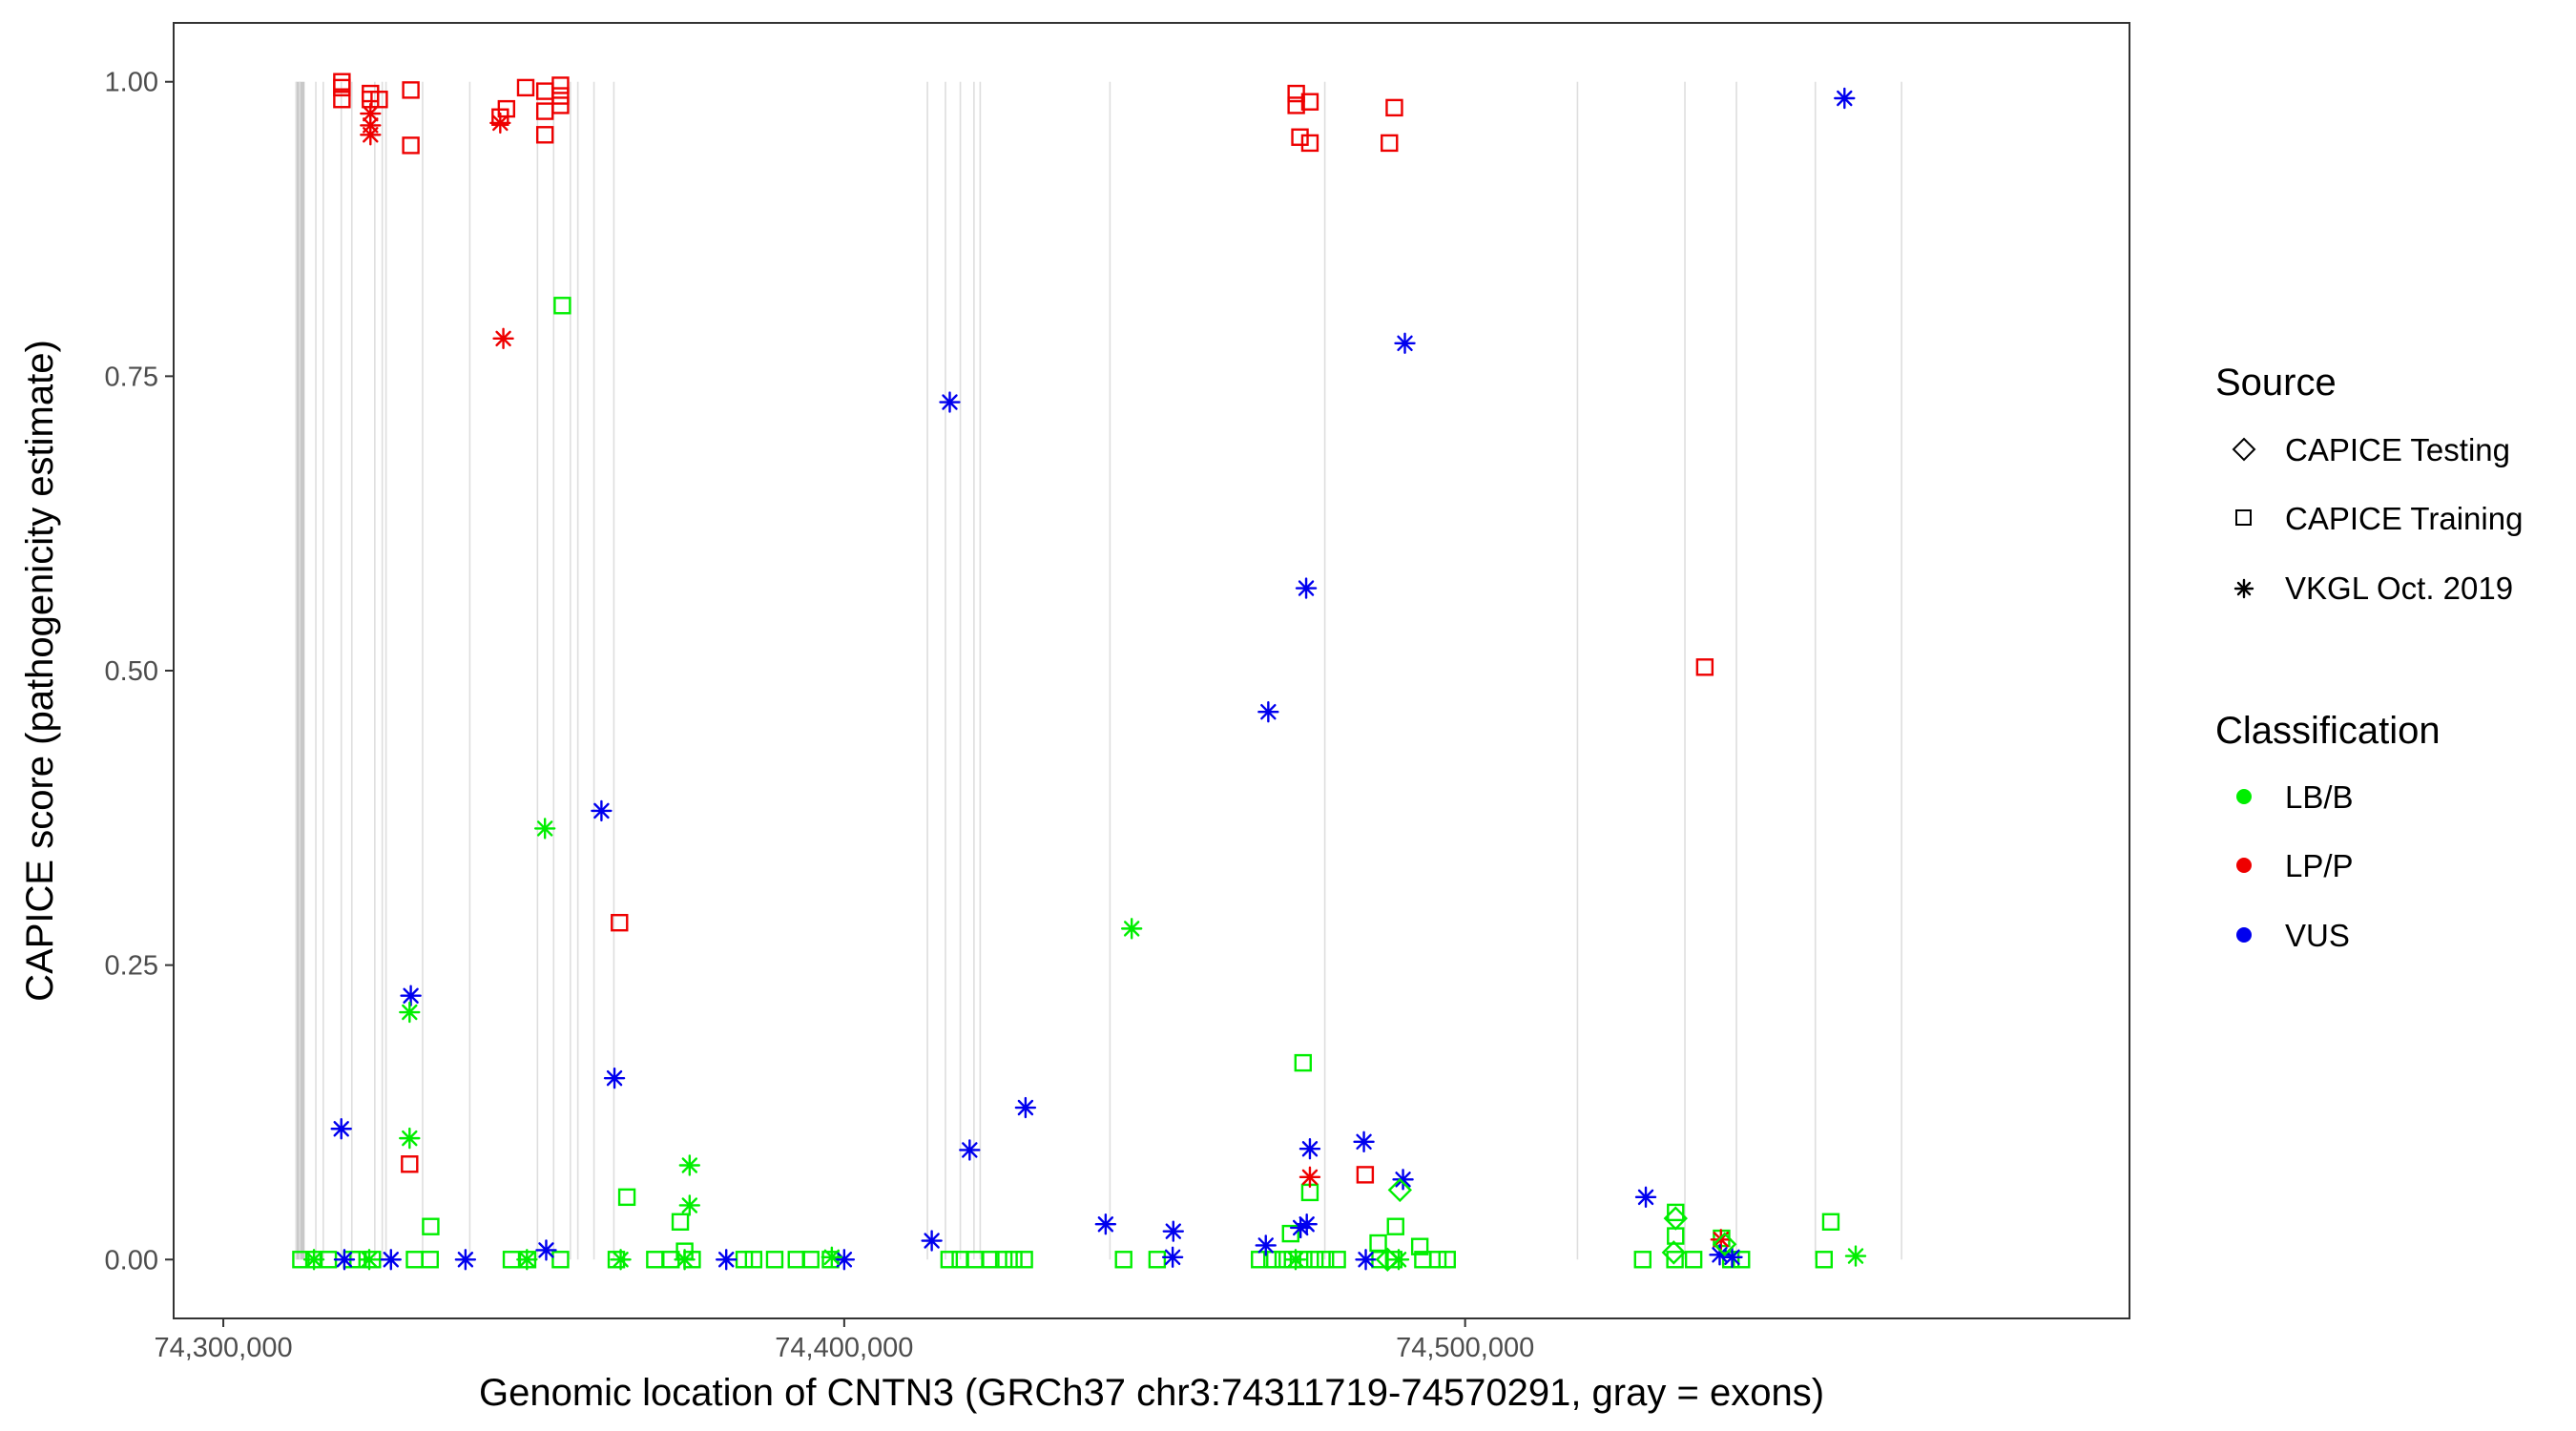 The image size is (2576, 1431). What do you see at coordinates (844, 1348) in the screenshot?
I see `x-tick-label: 74,400,000` at bounding box center [844, 1348].